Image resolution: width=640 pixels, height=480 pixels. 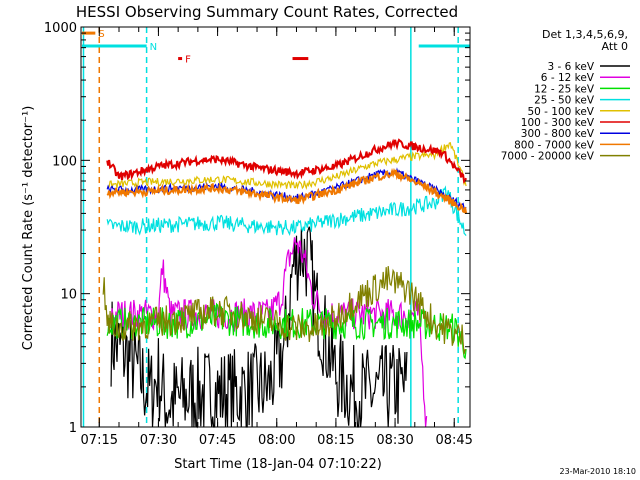 What do you see at coordinates (453, 440) in the screenshot?
I see `x-tick-label-6: 08:45` at bounding box center [453, 440].